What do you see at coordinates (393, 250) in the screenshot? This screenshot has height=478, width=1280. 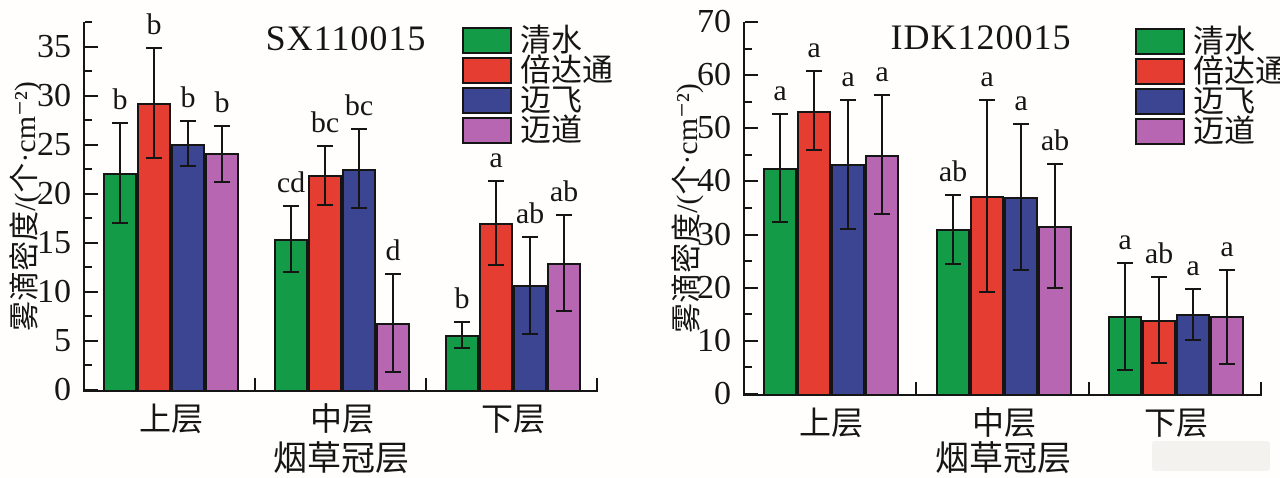 I see `significance-letter: d` at bounding box center [393, 250].